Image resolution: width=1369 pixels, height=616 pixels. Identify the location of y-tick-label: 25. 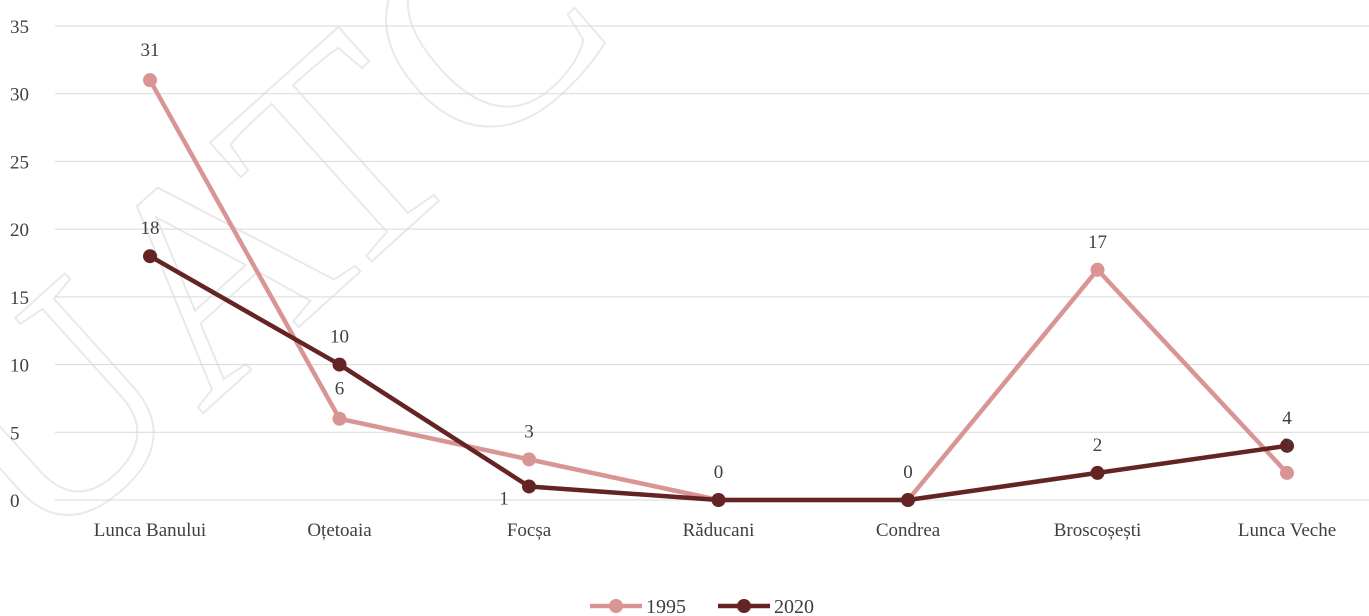
(19, 162).